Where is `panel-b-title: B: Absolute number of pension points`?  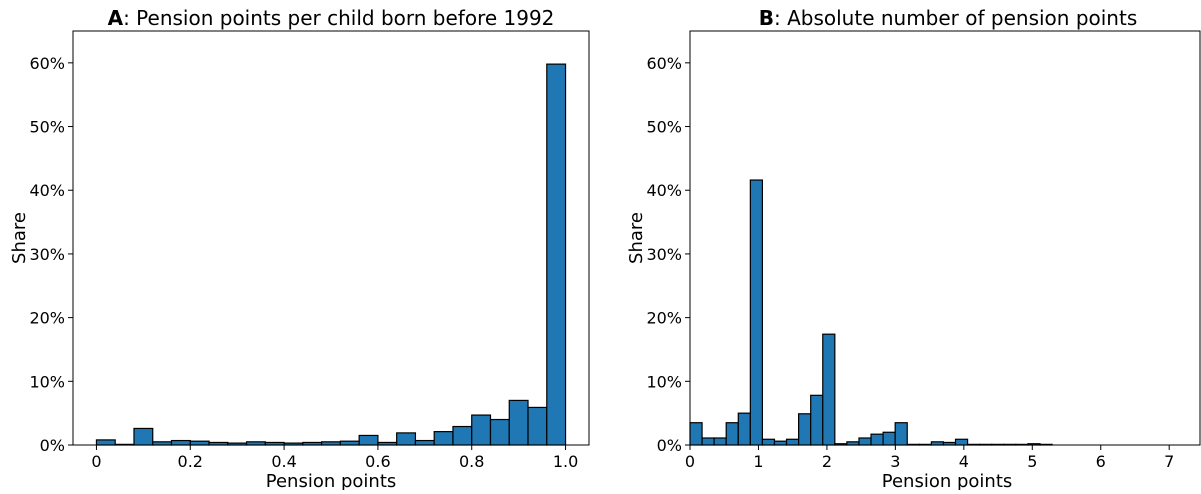 panel-b-title: B: Absolute number of pension points is located at coordinates (948, 18).